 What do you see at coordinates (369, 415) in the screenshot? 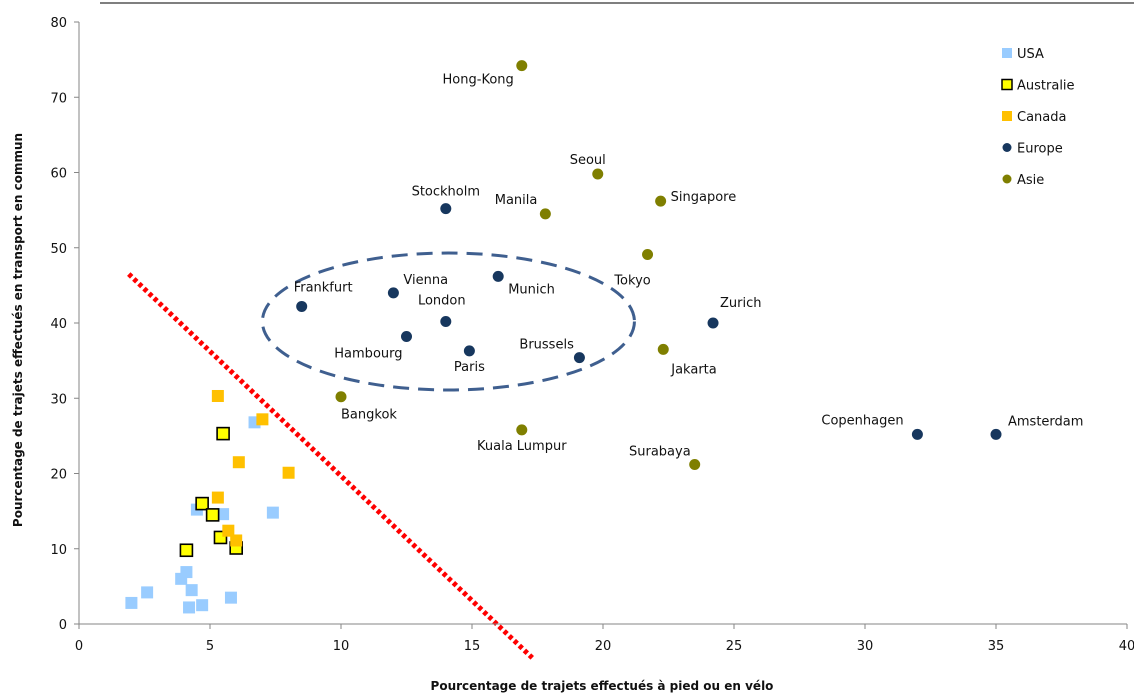
I see `point-label: Bangkok` at bounding box center [369, 415].